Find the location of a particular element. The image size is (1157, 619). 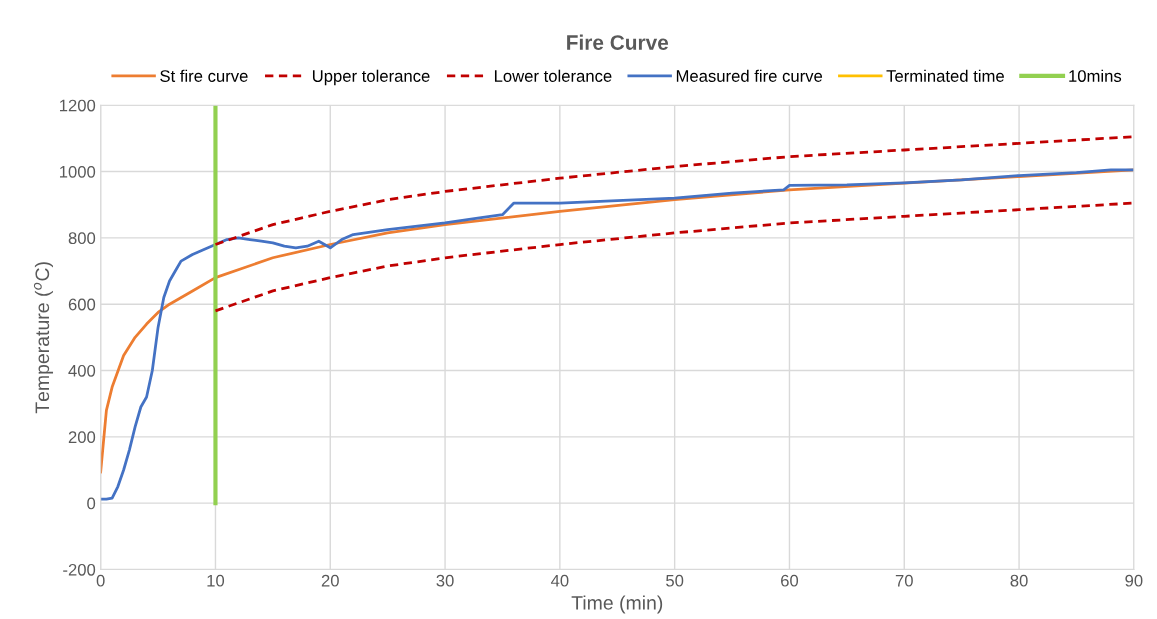

legend-label: 10mins is located at coordinates (1095, 75).